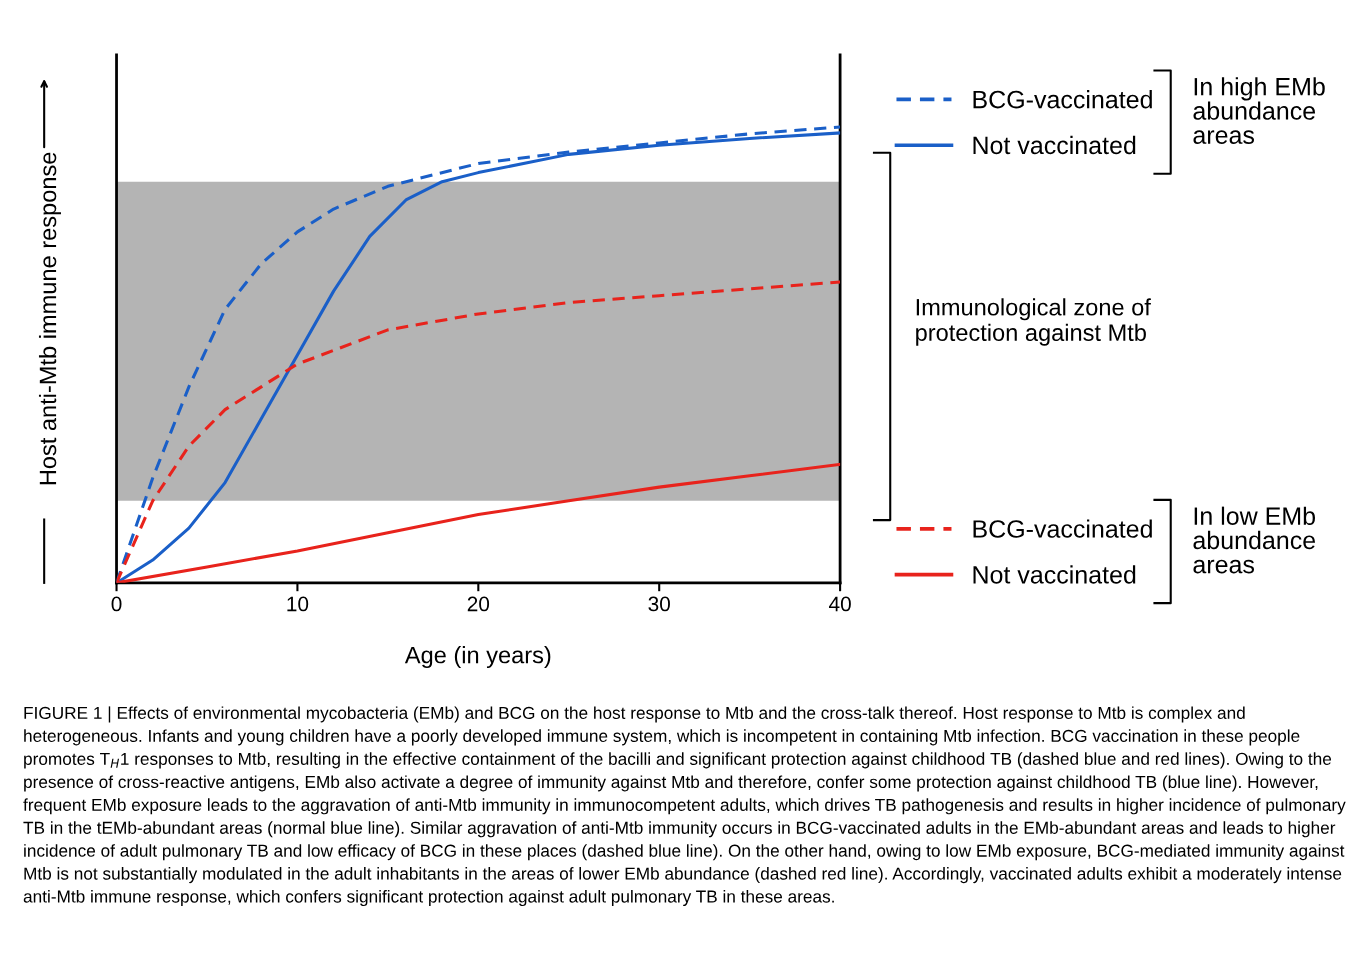 The height and width of the screenshot is (965, 1355). I want to click on text: Immunological zone of protection against Mtb, so click(1033, 322).